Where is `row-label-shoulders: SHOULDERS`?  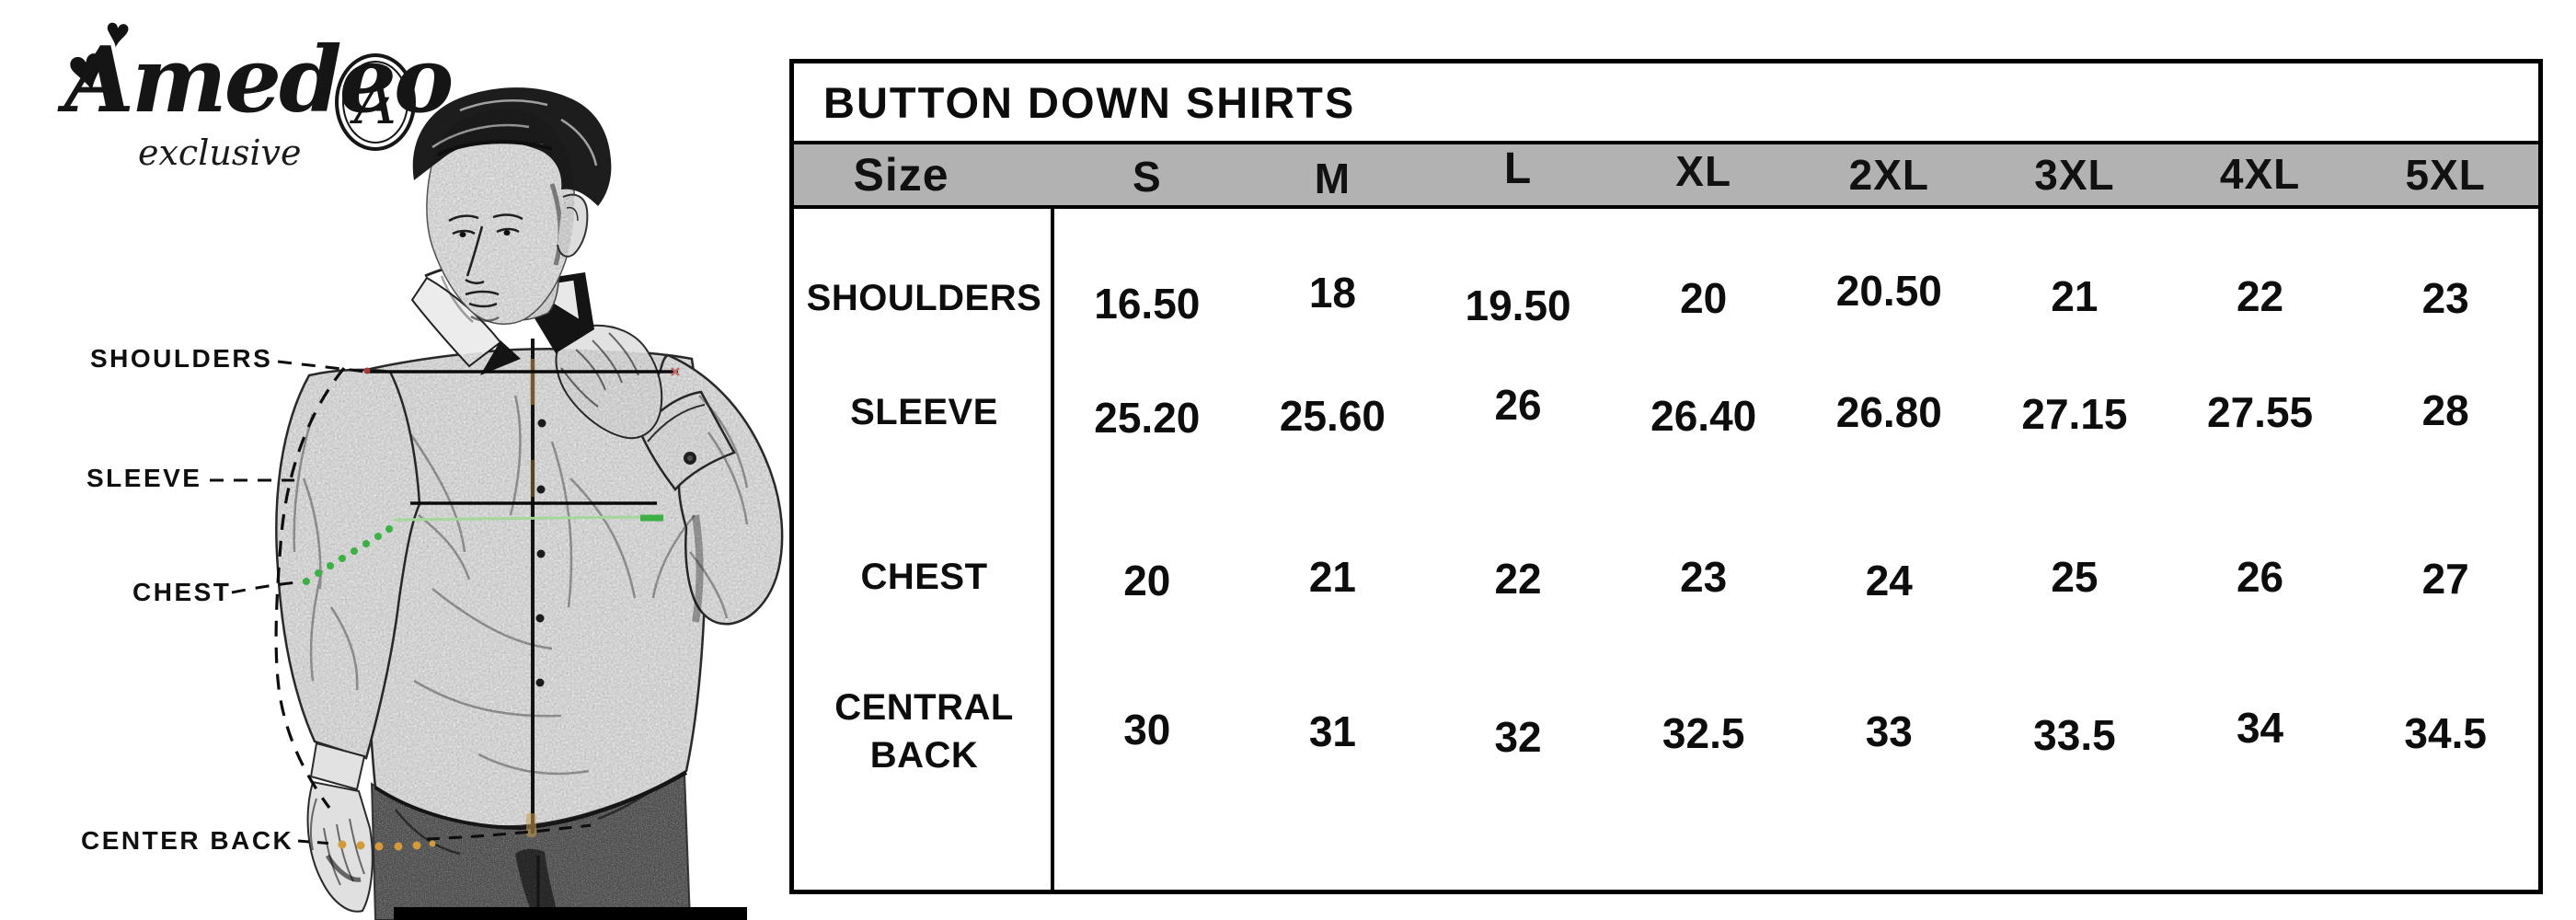 row-label-shoulders: SHOULDERS is located at coordinates (924, 298).